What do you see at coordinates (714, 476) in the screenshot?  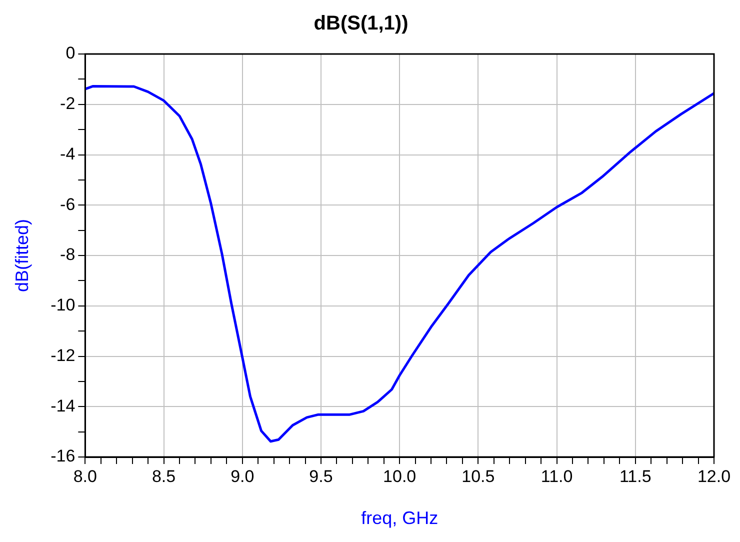 I see `x-tick-label: 12.0` at bounding box center [714, 476].